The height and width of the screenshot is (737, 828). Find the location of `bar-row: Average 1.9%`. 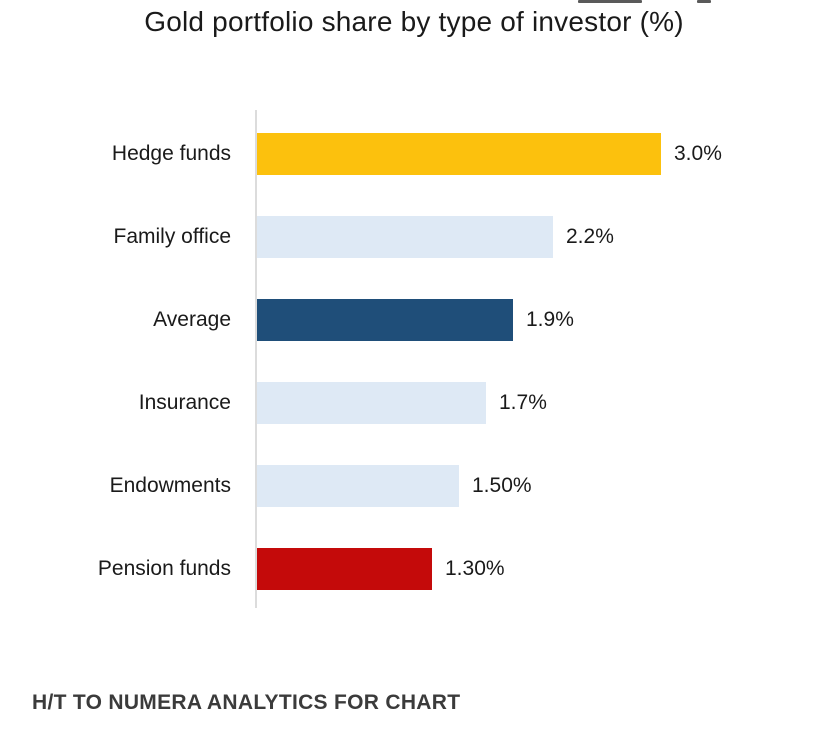

bar-row: Average 1.9% is located at coordinates (414, 320).